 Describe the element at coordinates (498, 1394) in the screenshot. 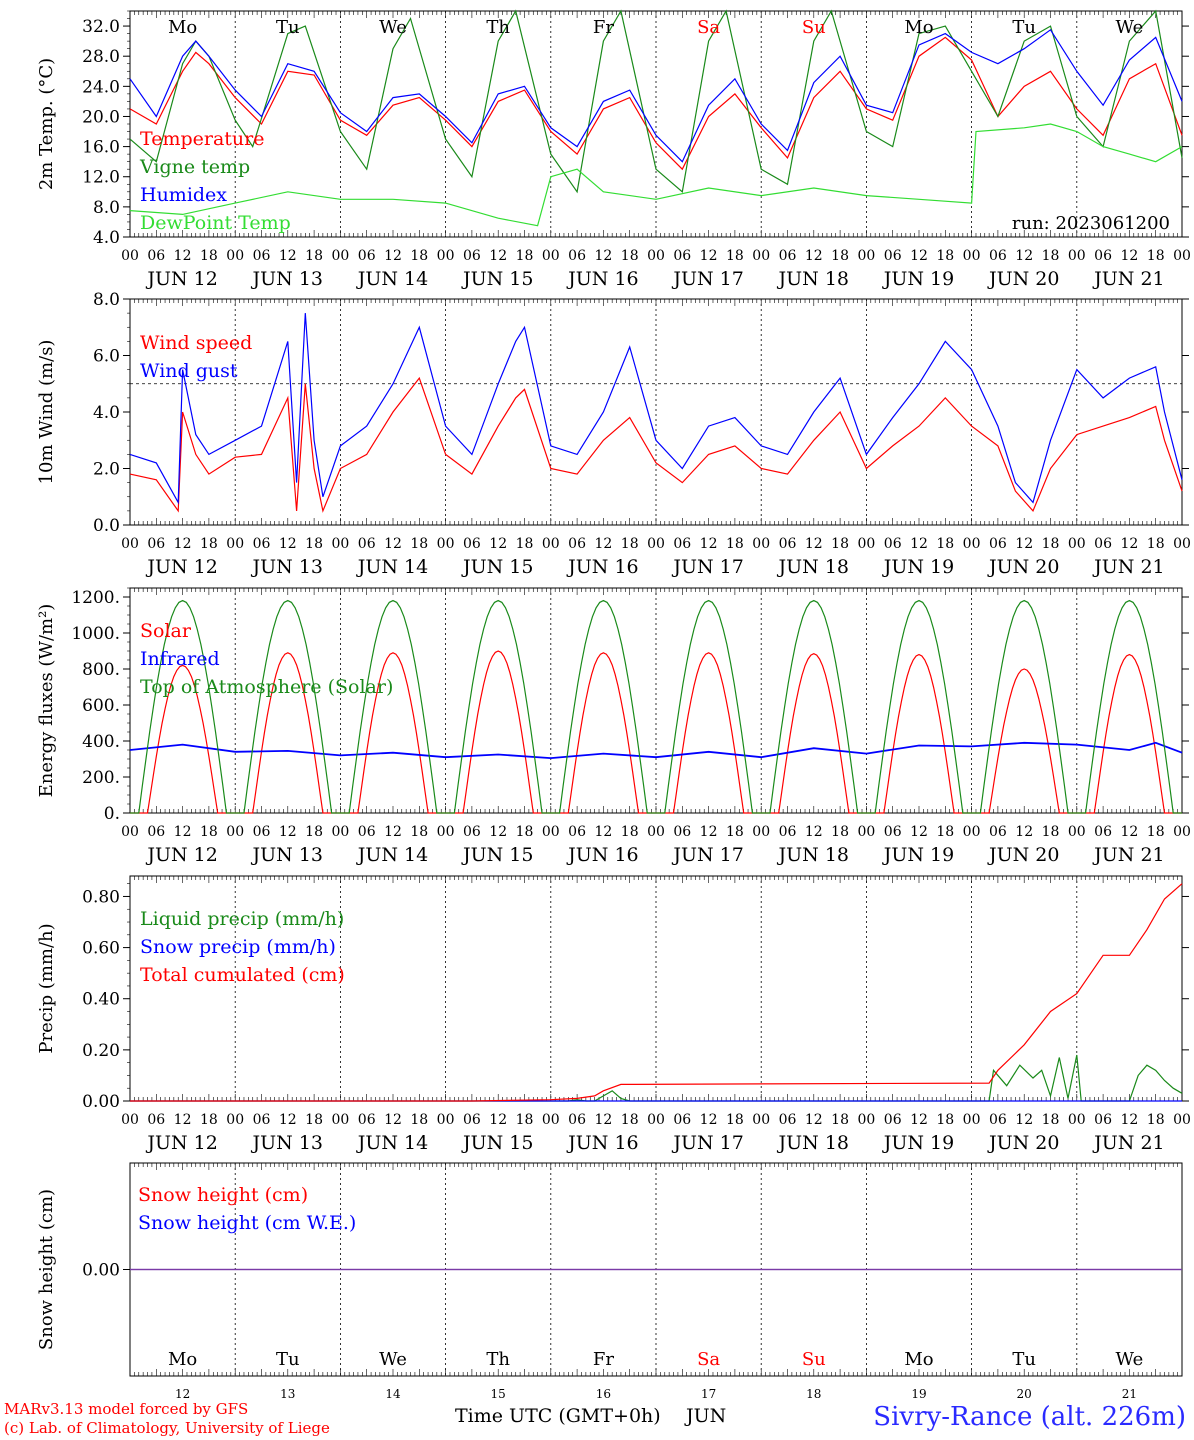

I see `day-number-label: 15` at that location.